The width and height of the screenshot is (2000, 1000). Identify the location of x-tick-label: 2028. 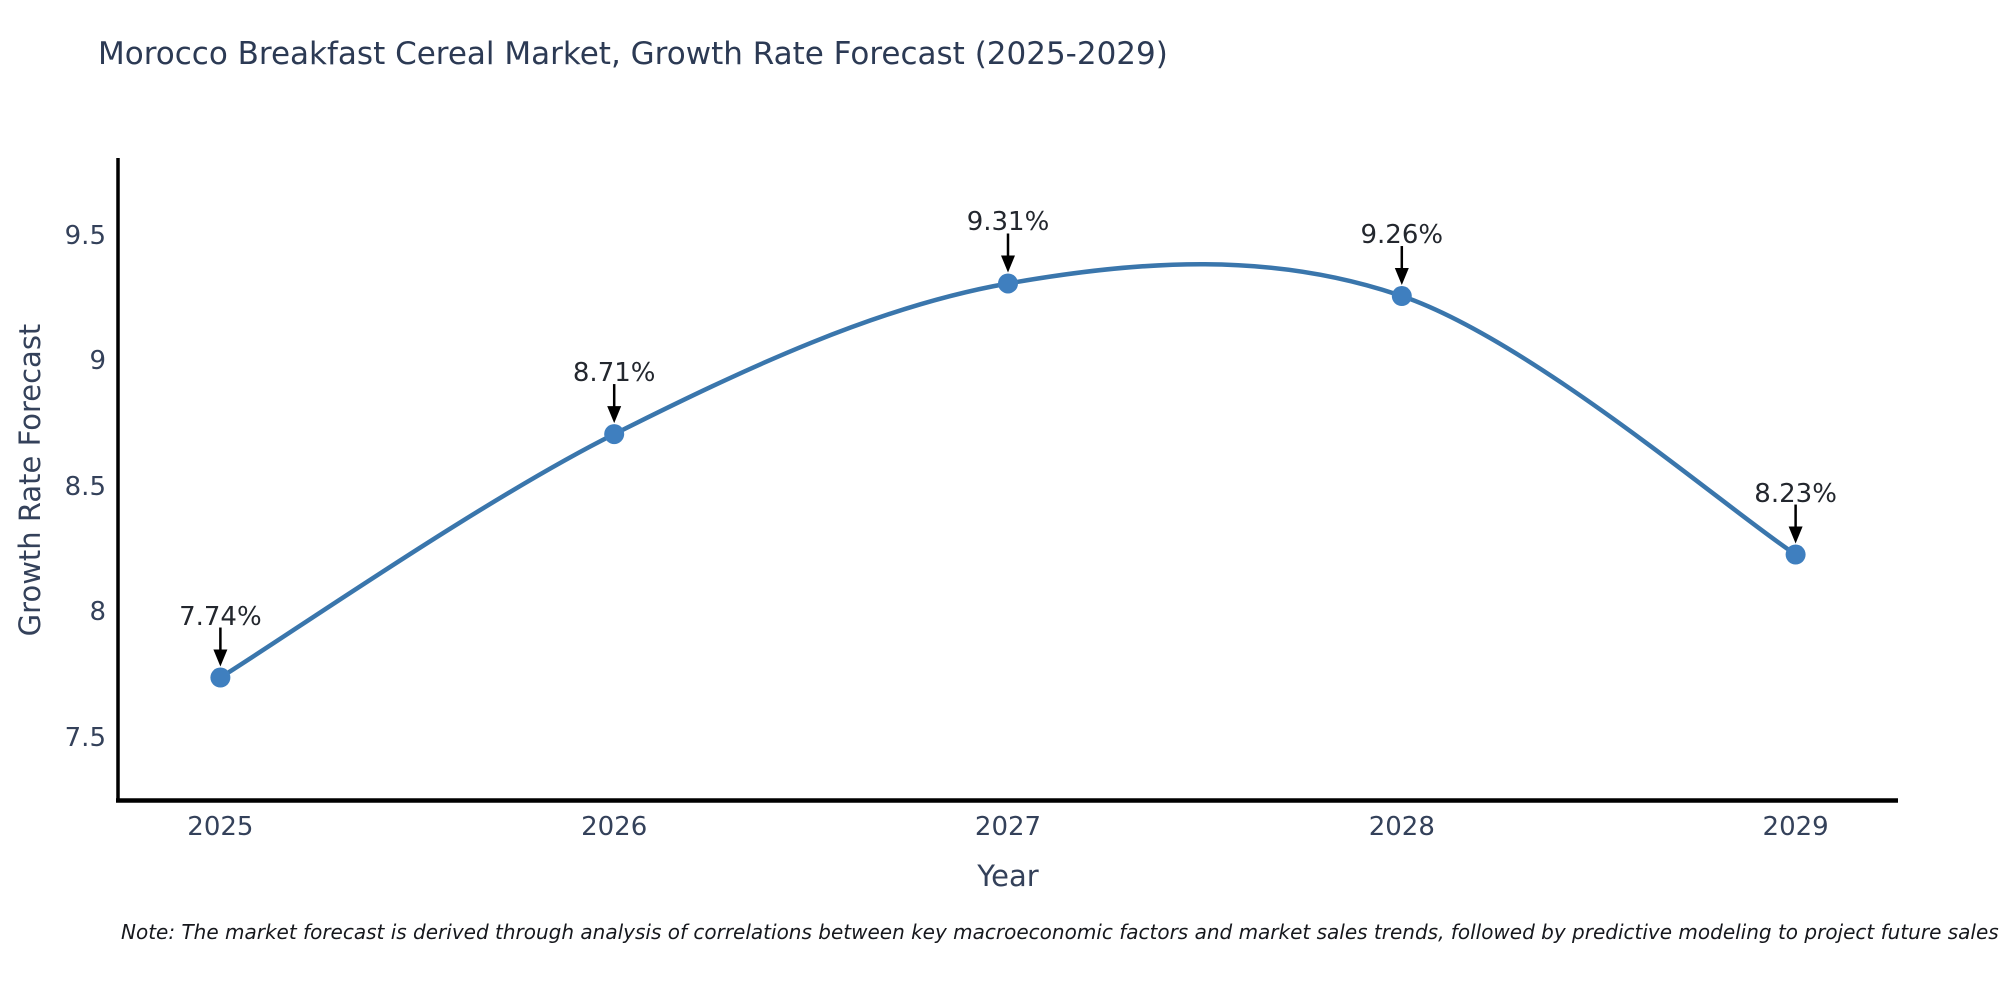
(1401, 826).